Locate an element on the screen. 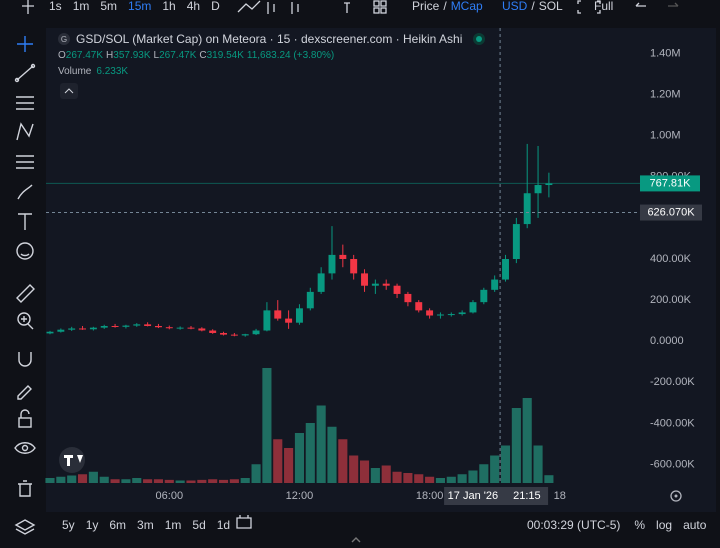  ohlc-key: H is located at coordinates (110, 55).